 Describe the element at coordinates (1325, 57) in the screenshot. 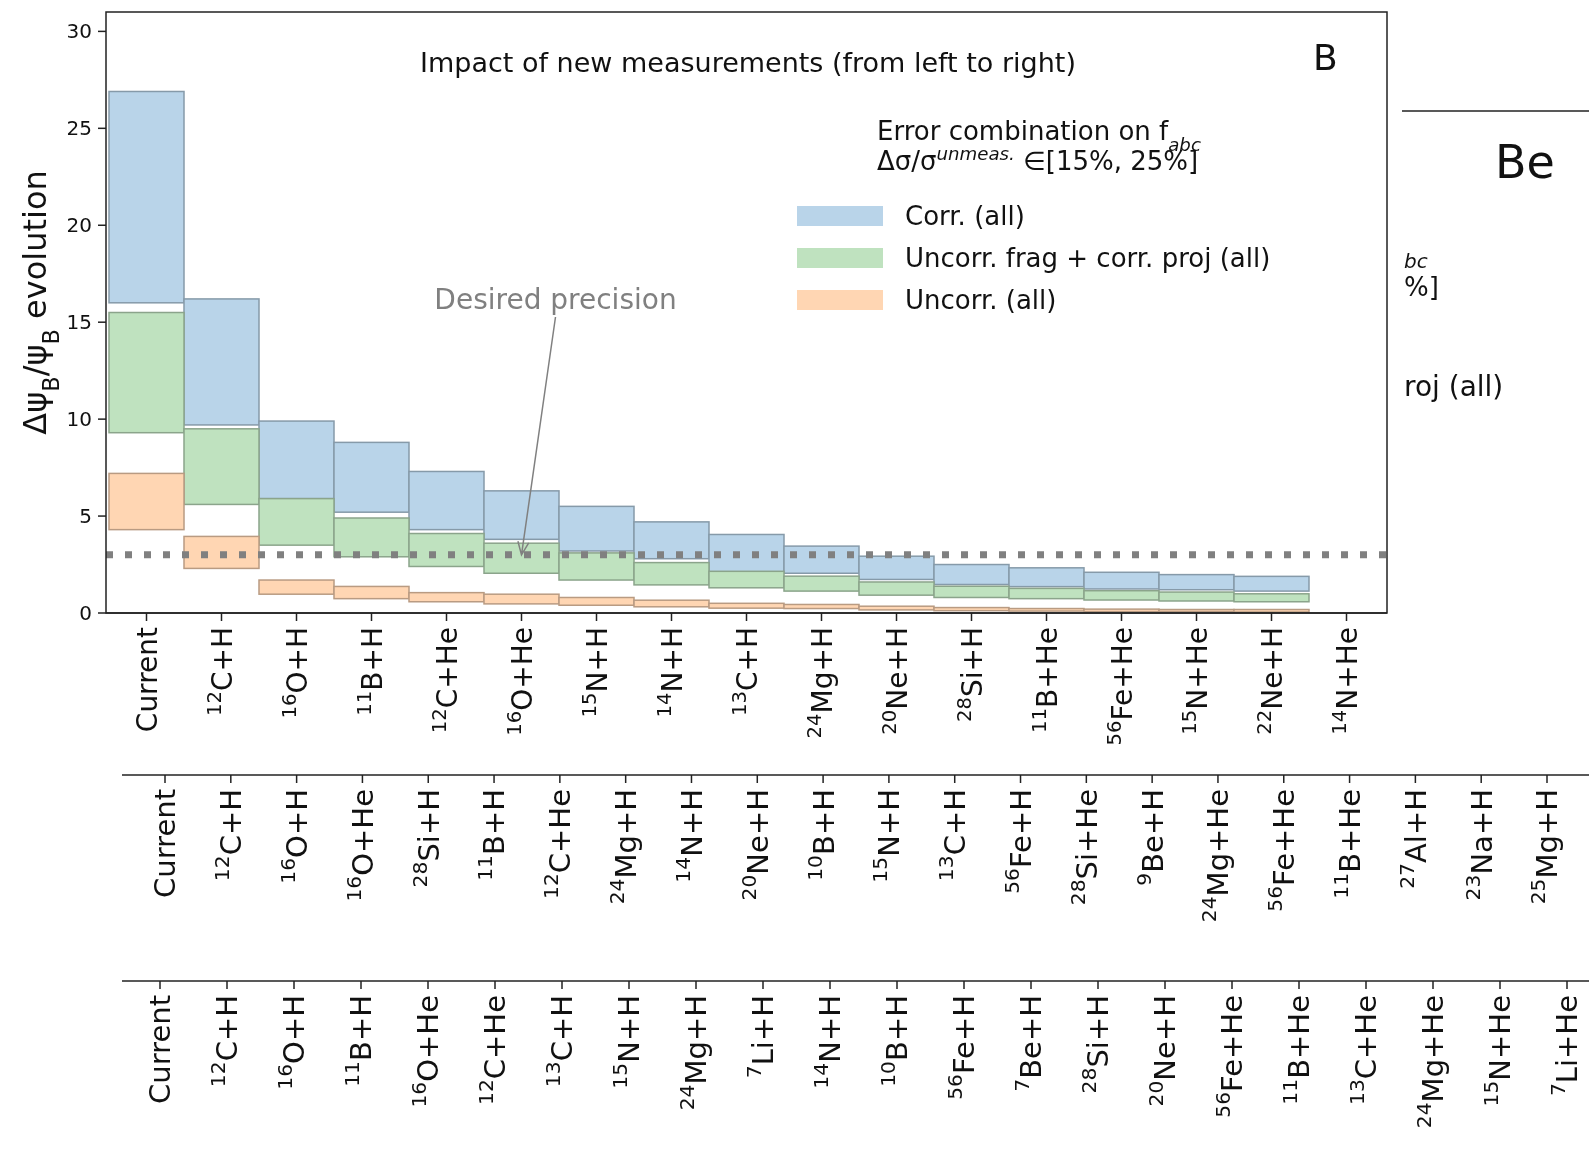

I see `annotation: B` at that location.